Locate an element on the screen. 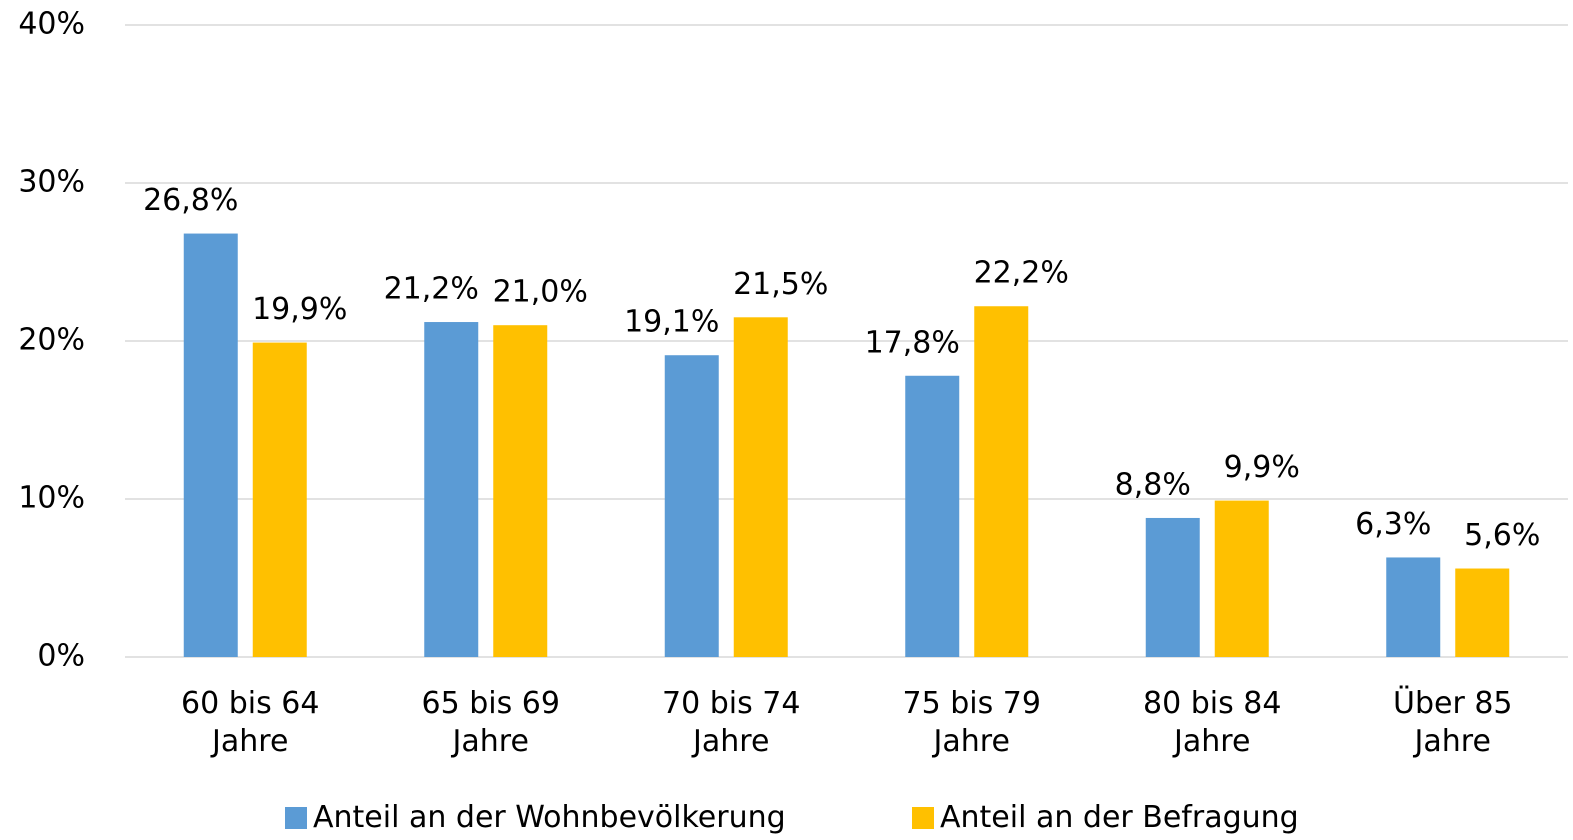 This screenshot has height=840, width=1573. data-label: 8,8% is located at coordinates (1153, 484).